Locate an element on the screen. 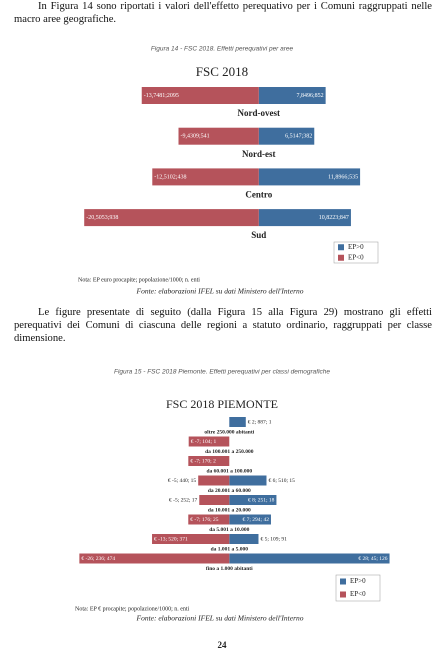 Image resolution: width=445 pixels, height=654 pixels. value-label: € 5; 109; 91 is located at coordinates (273, 539).